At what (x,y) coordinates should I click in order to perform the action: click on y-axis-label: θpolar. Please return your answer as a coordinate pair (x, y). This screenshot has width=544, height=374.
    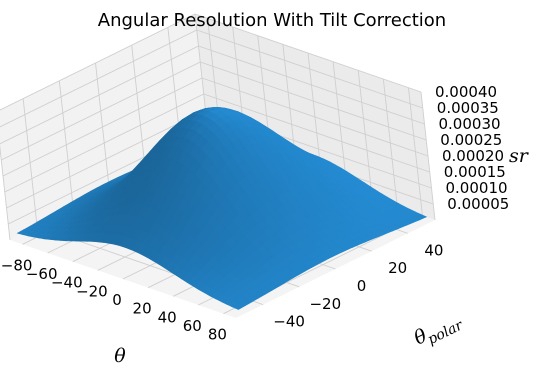
    Looking at the image, I should click on (439, 330).